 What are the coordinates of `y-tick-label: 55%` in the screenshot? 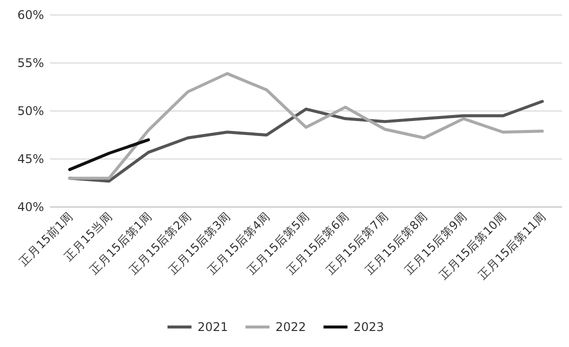 It's located at (30, 63).